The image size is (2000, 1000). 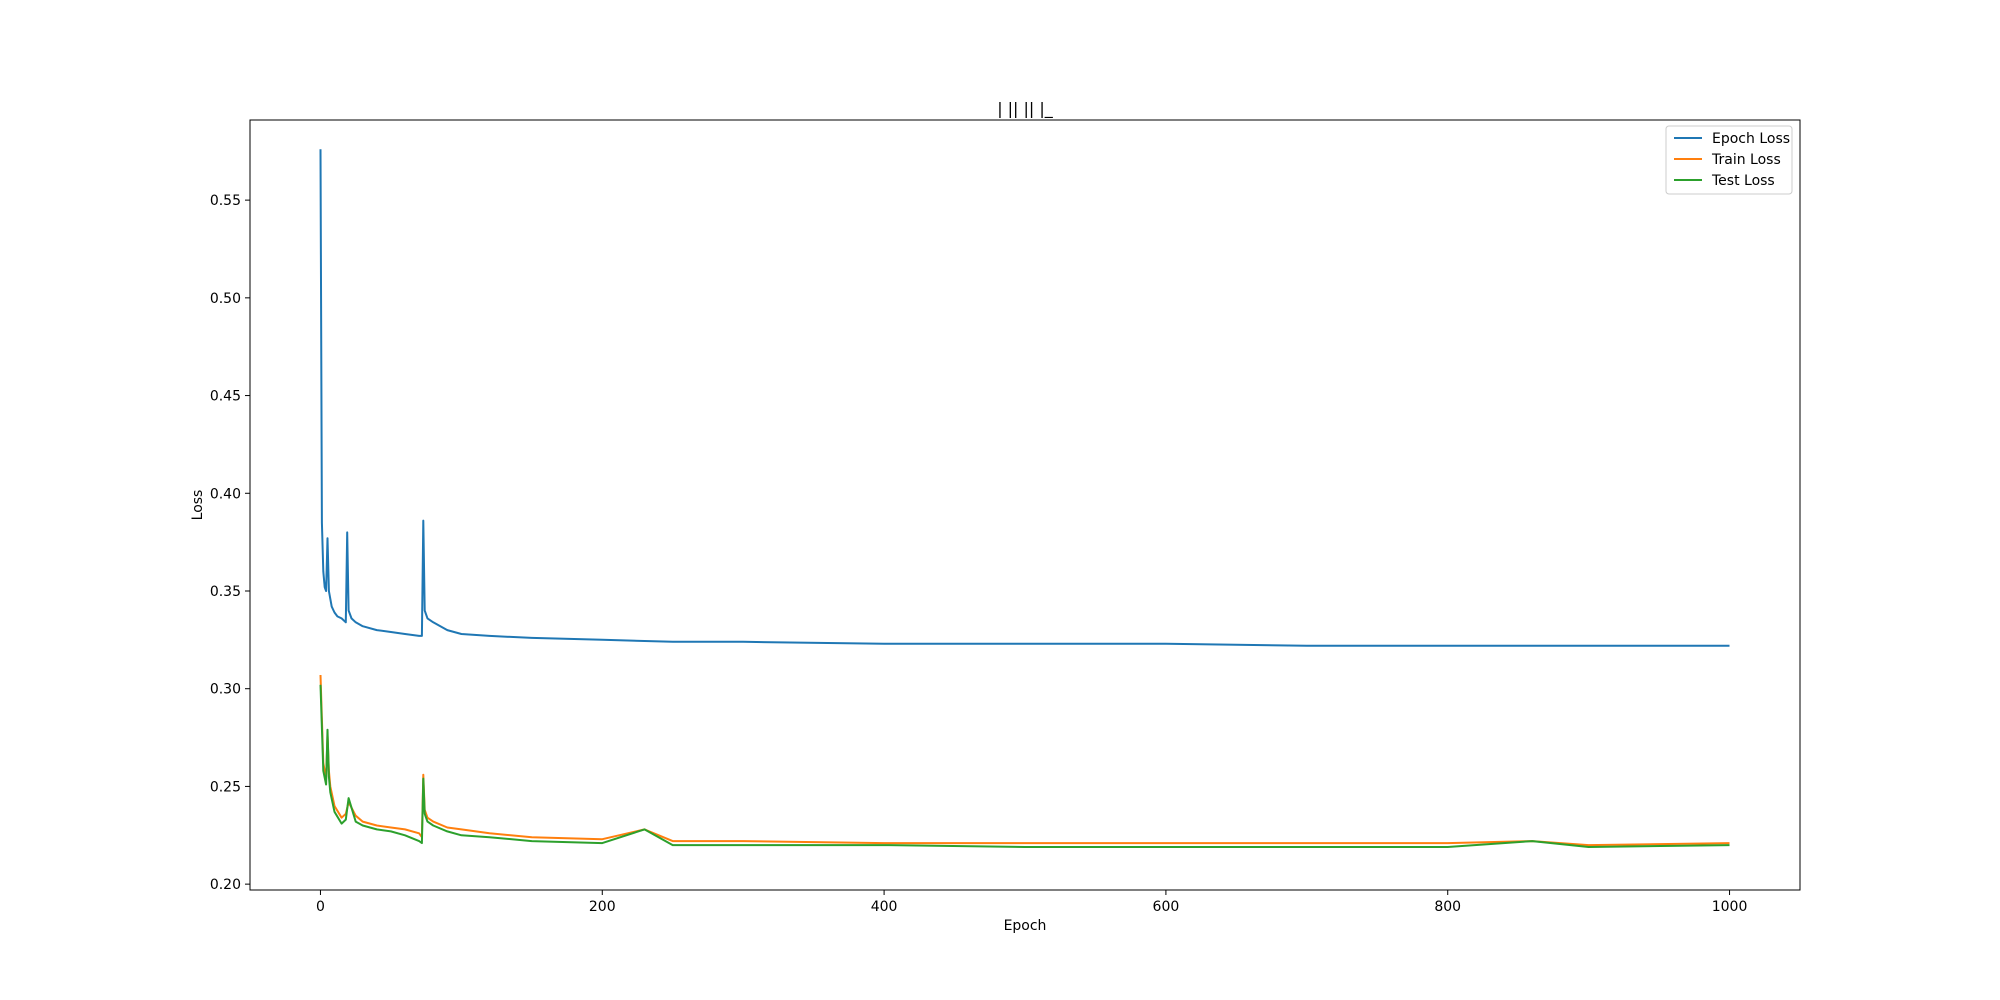 What do you see at coordinates (225, 494) in the screenshot?
I see `y-tick-label: 0.40` at bounding box center [225, 494].